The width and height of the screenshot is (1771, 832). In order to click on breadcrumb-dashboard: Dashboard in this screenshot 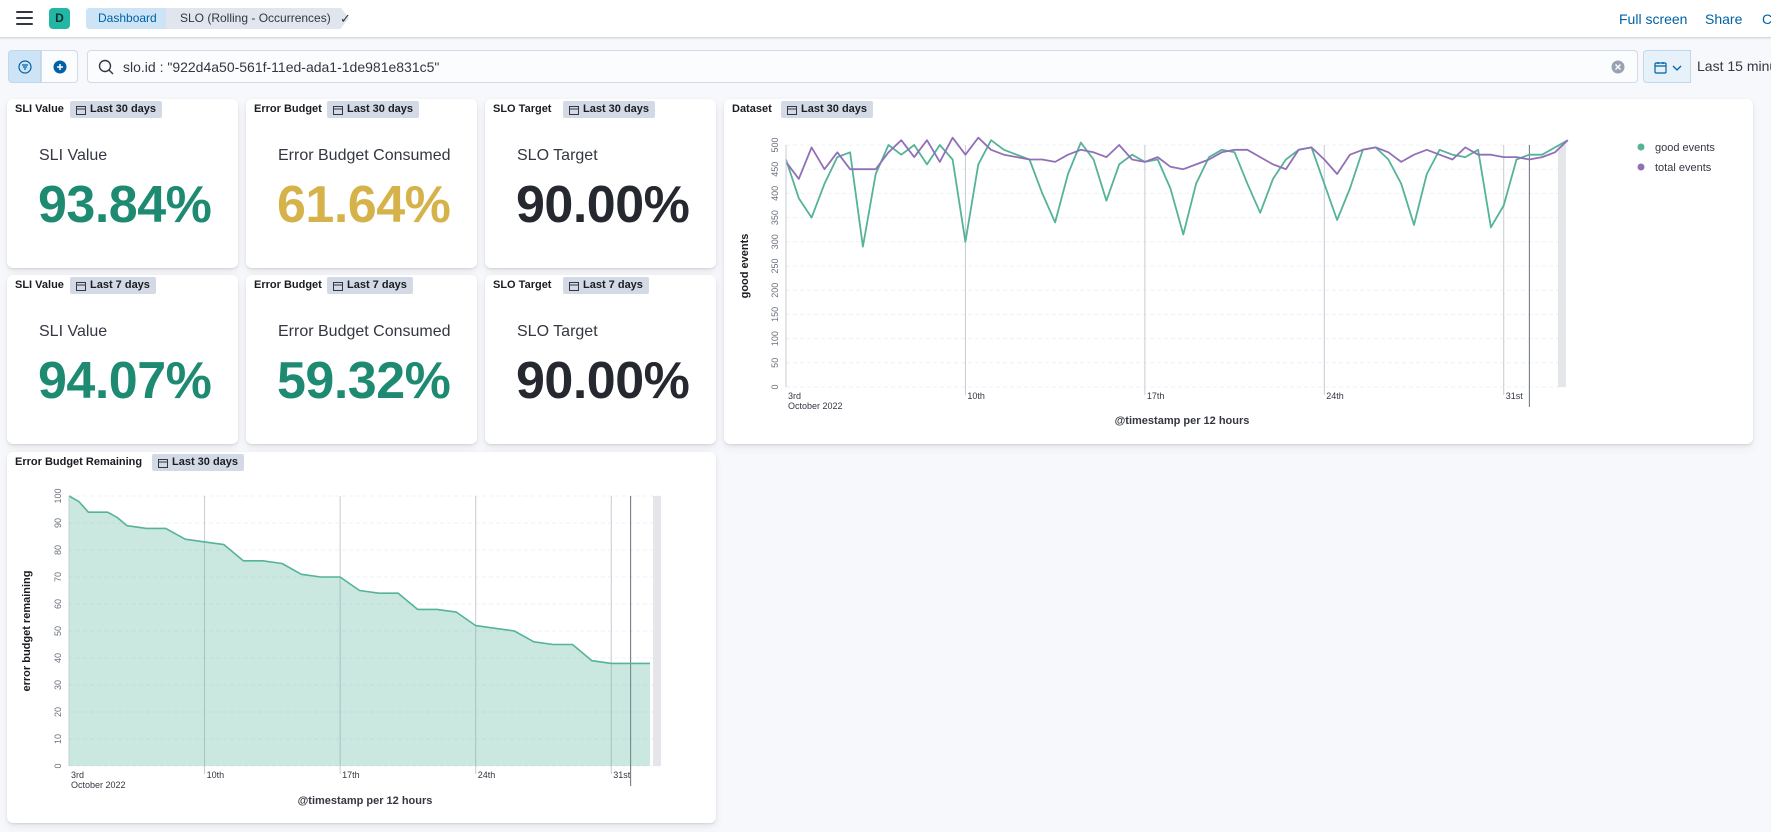, I will do `click(127, 18)`.